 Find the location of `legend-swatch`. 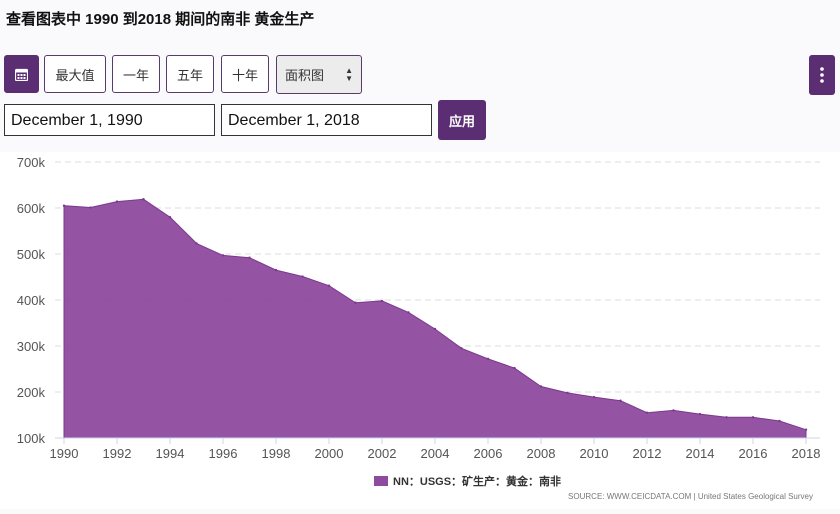

legend-swatch is located at coordinates (381, 481).